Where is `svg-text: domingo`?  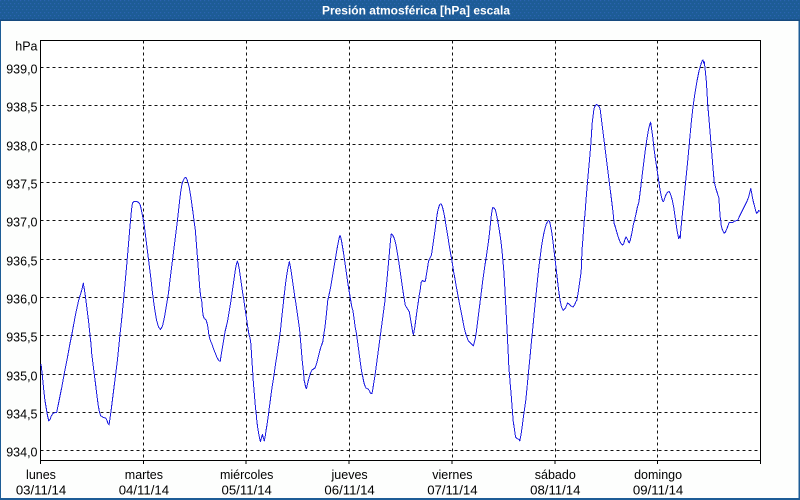 svg-text: domingo is located at coordinates (658, 475).